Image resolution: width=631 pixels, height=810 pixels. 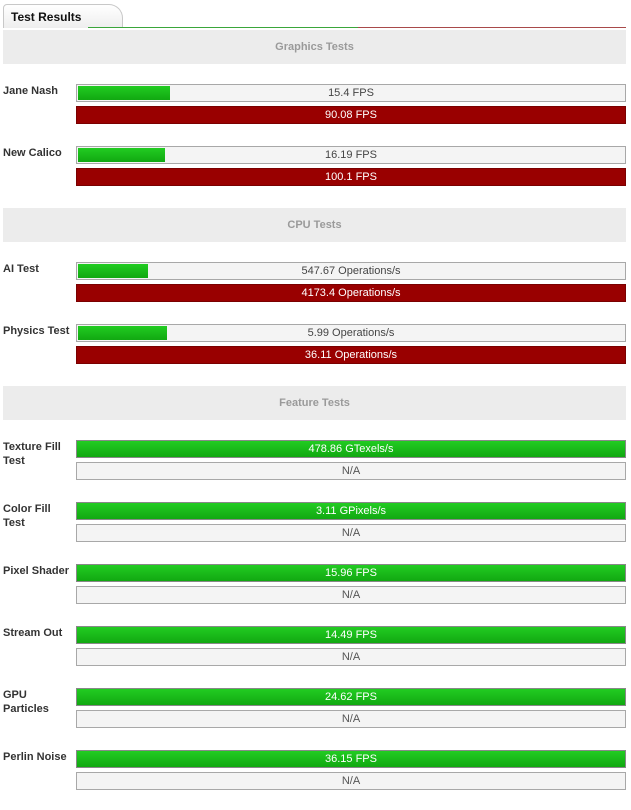 I want to click on result-row-jane-nash: Jane Nash 15.4 FPS 90.08 FPS, so click(x=315, y=105).